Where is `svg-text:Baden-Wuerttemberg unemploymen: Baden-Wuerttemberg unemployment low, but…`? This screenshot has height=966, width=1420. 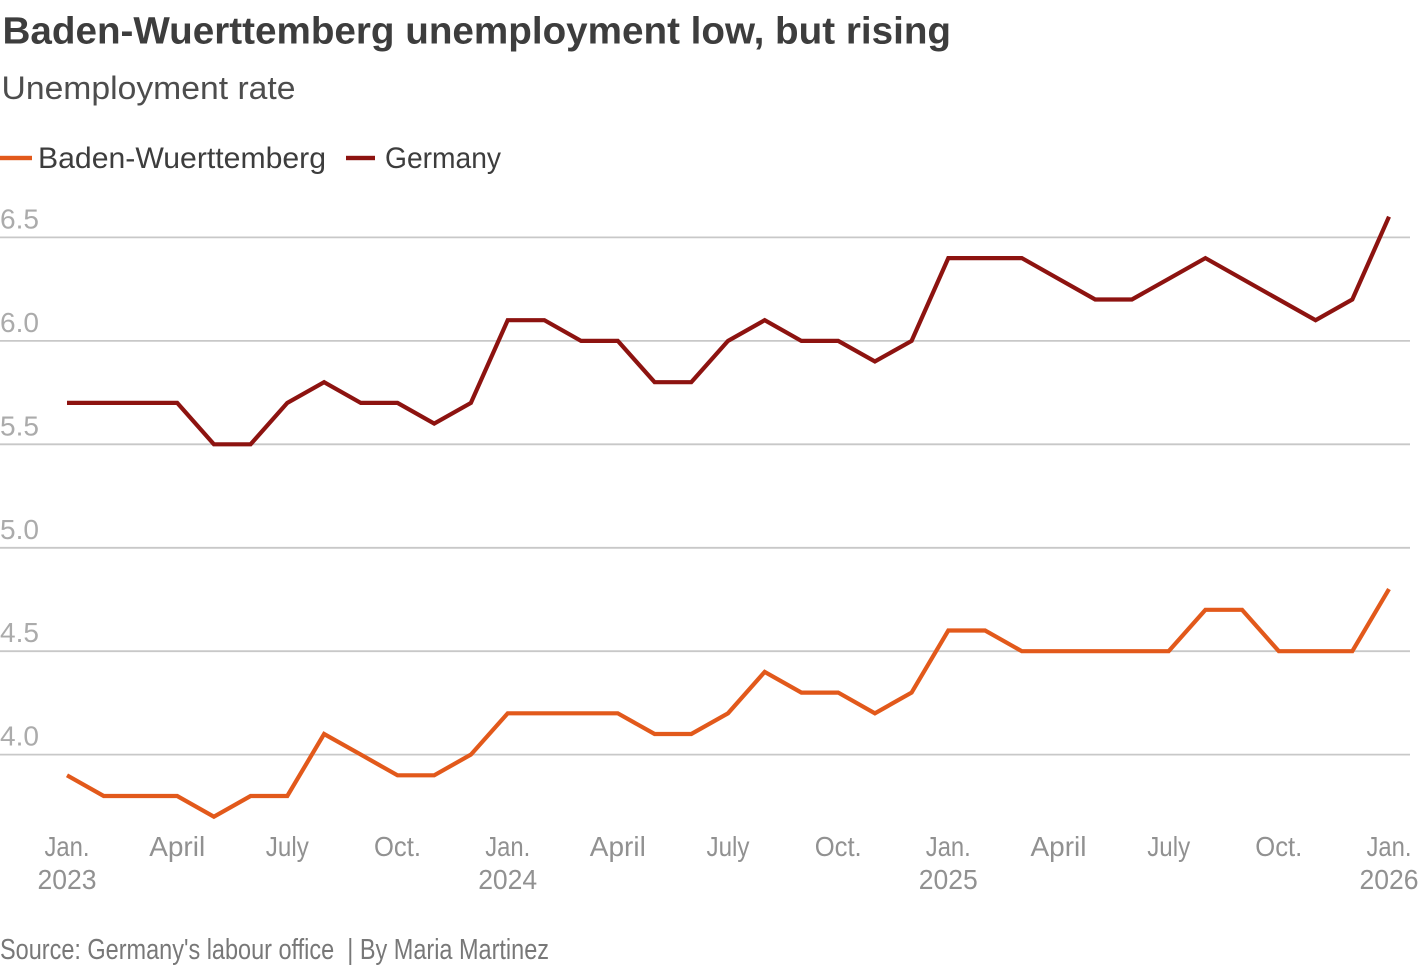
svg-text:Baden-Wuerttemberg unemploymen: Baden-Wuerttemberg unemployment low, but… is located at coordinates (477, 32).